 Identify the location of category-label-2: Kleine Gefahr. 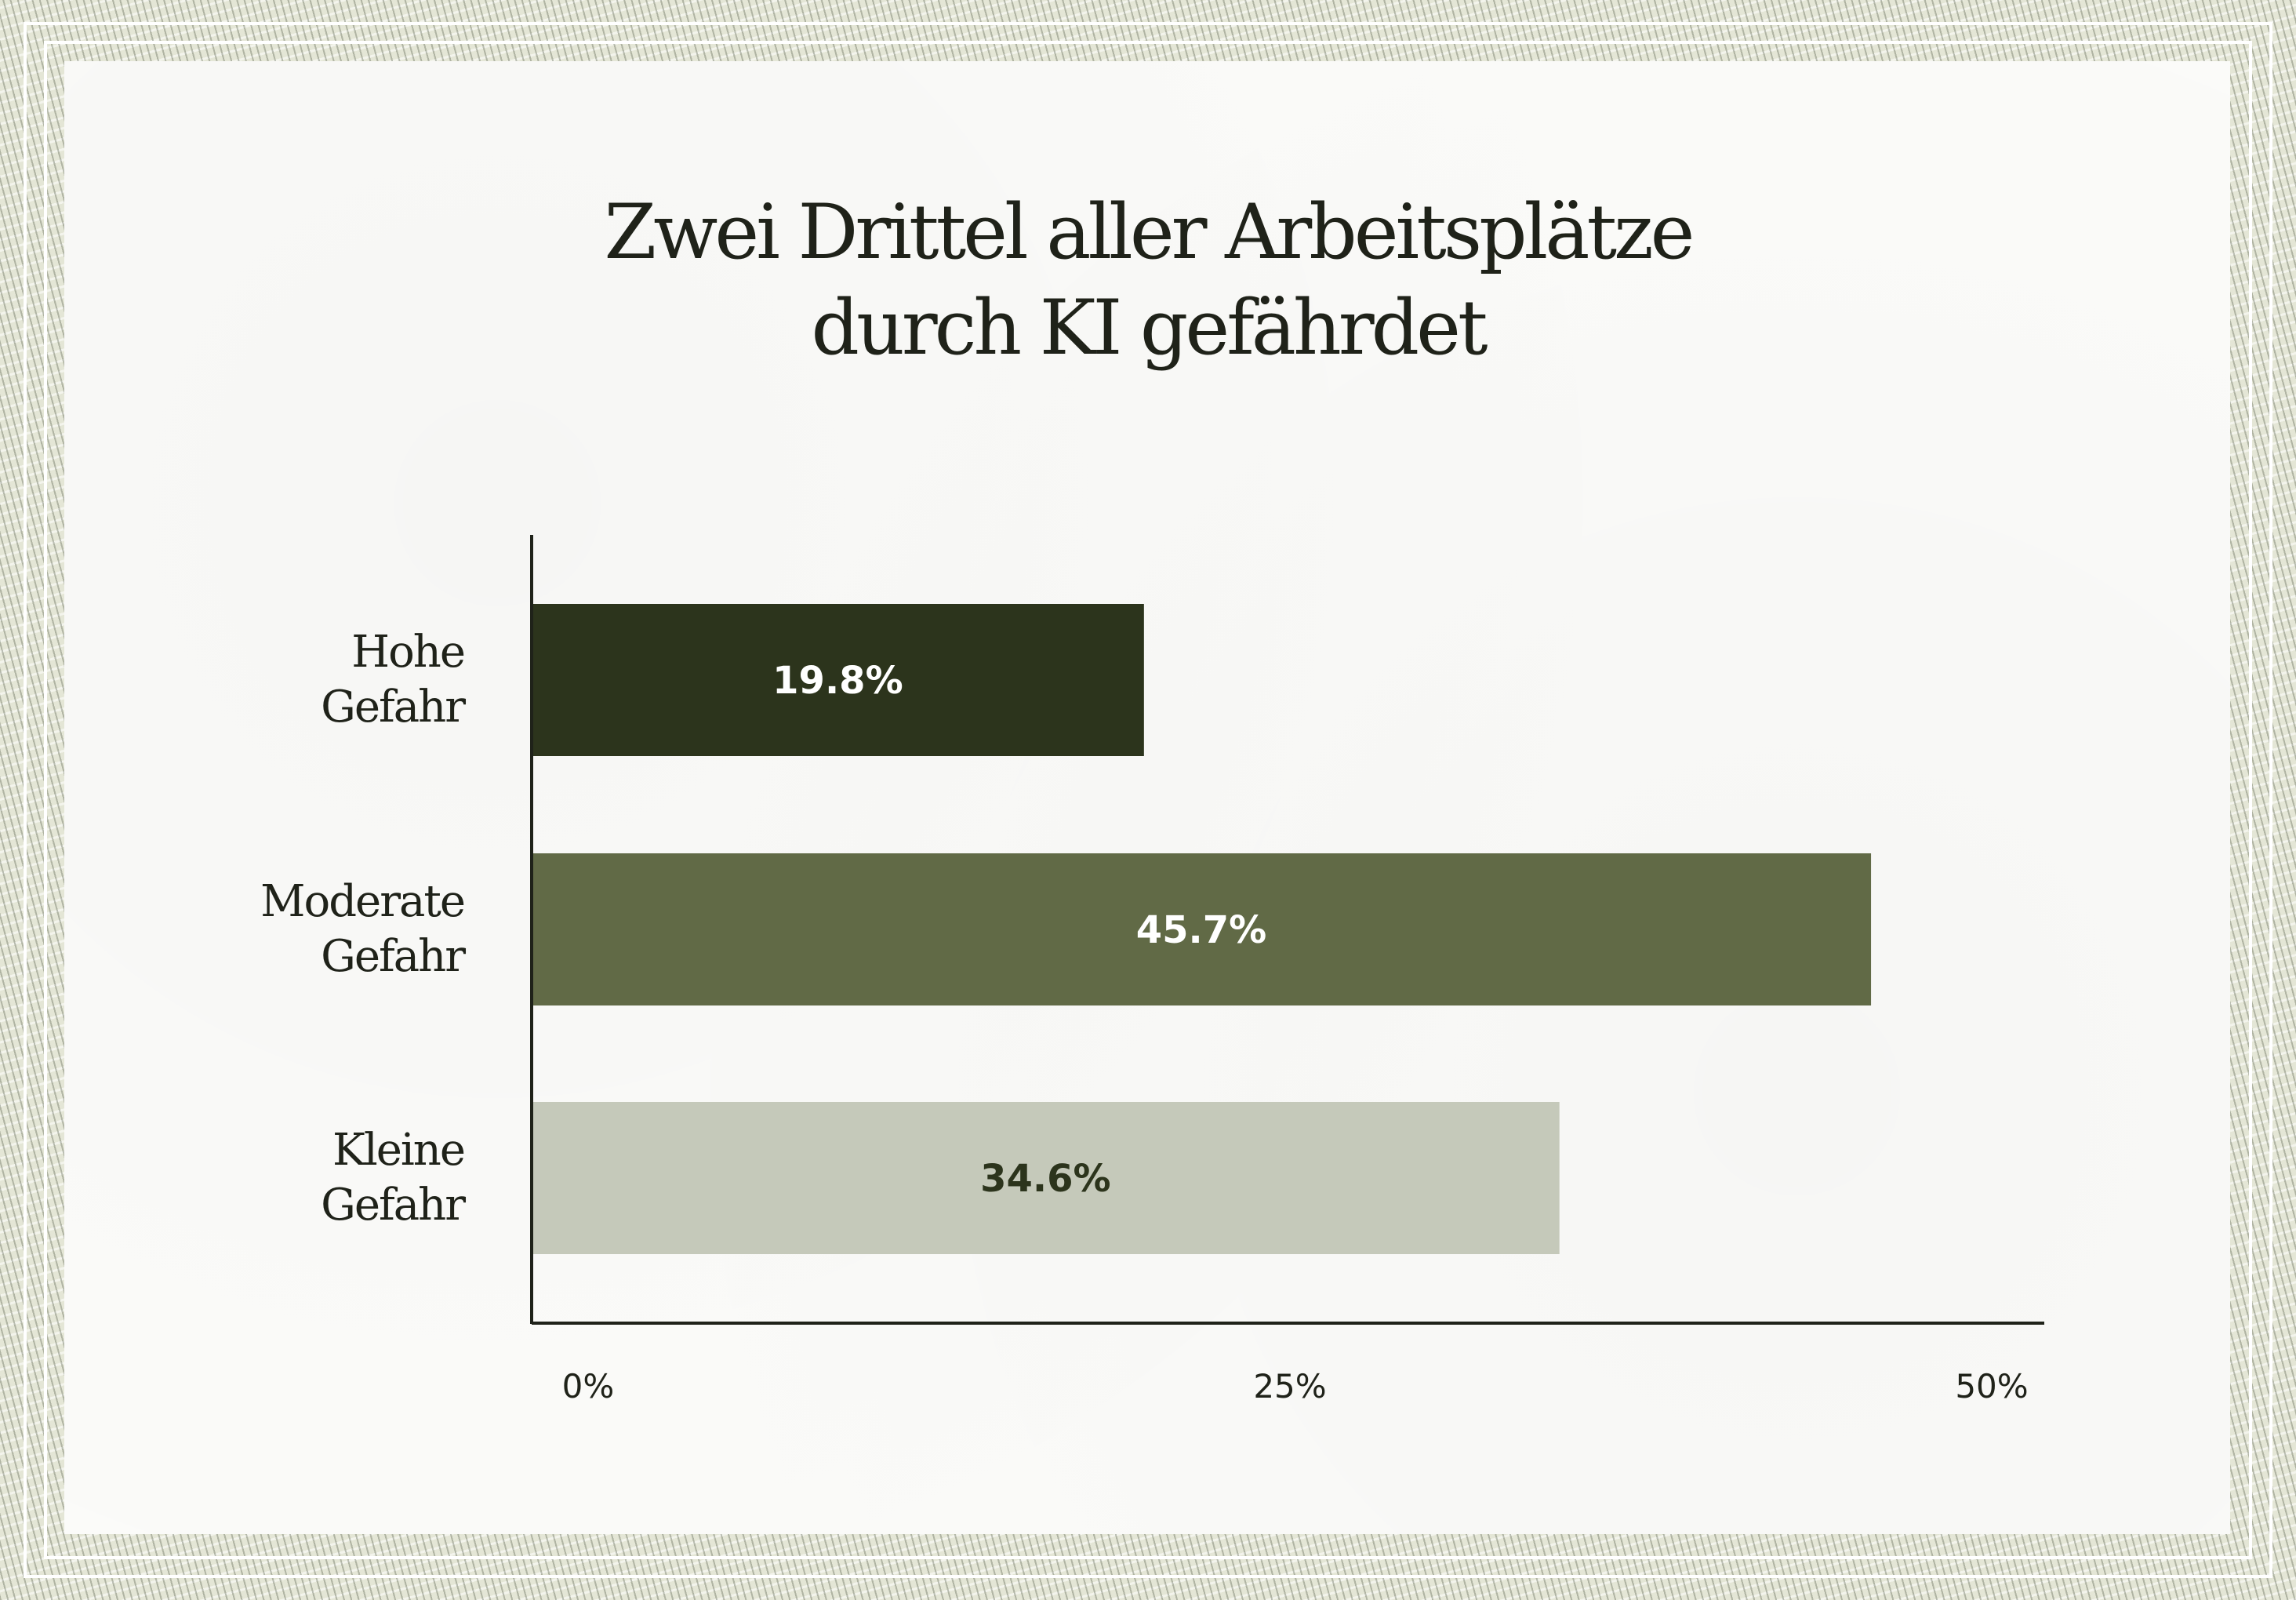
(393, 1178).